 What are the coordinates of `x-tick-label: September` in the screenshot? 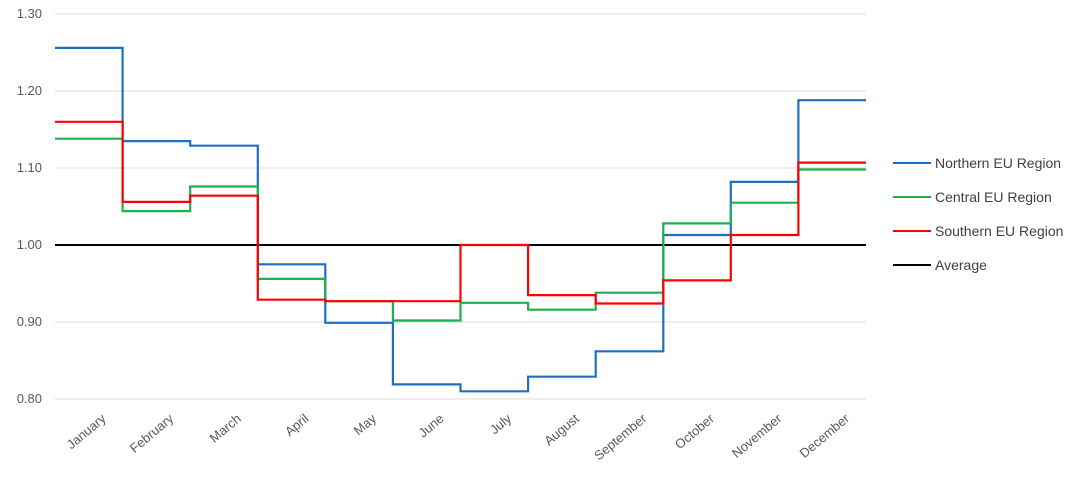 It's located at (620, 436).